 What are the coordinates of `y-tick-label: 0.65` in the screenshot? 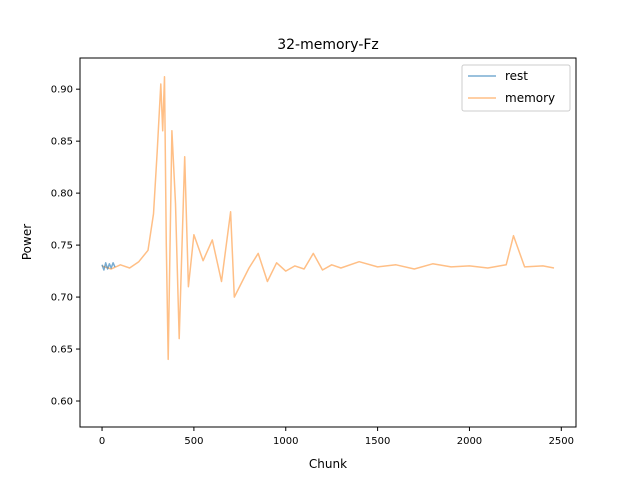 It's located at (62, 350).